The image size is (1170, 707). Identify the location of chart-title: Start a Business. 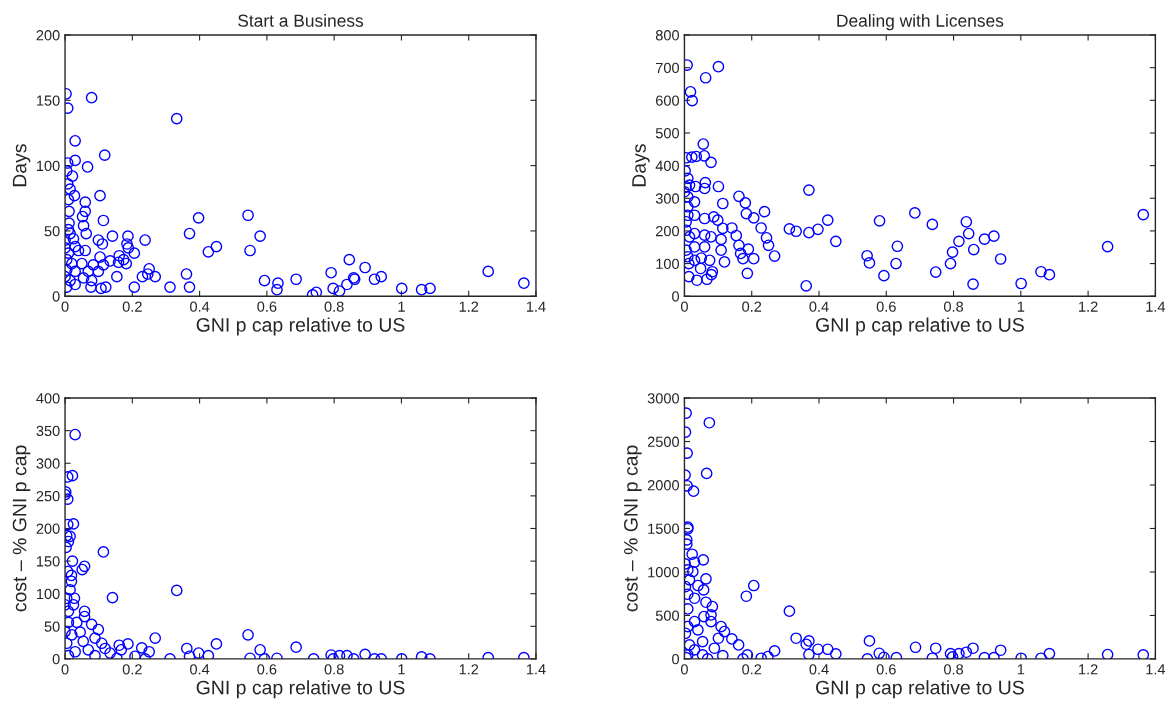
(301, 20).